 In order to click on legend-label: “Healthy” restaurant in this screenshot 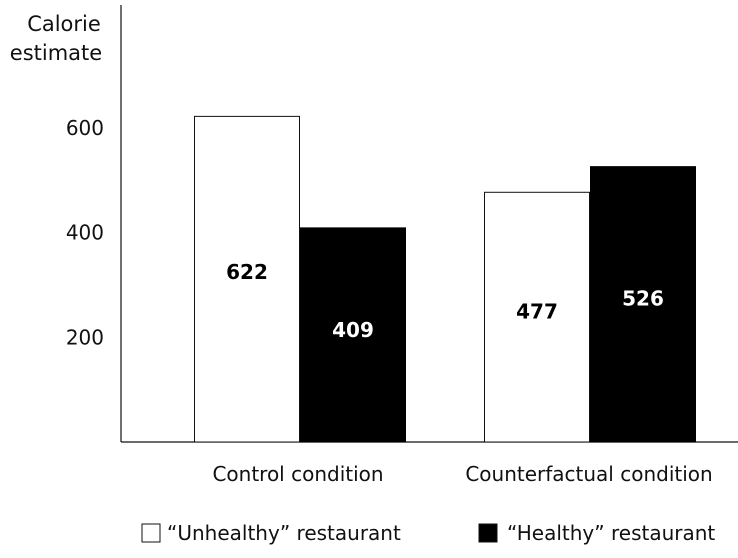, I will do `click(611, 533)`.